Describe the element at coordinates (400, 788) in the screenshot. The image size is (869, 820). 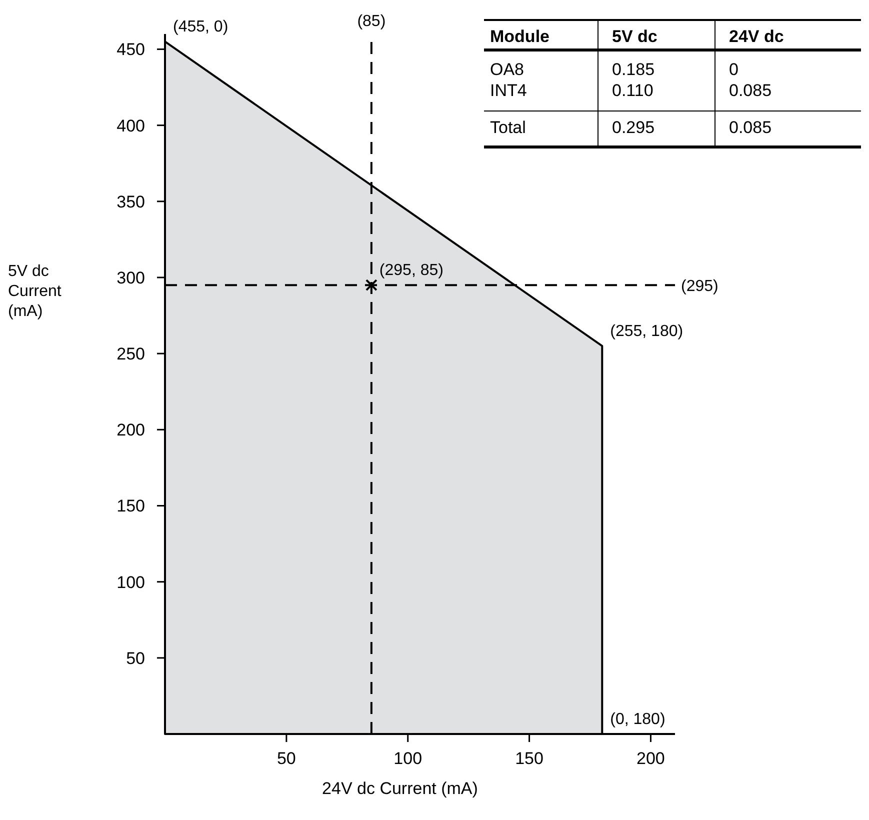
I see `x-axis-title: 24V dc Current (mA)` at that location.